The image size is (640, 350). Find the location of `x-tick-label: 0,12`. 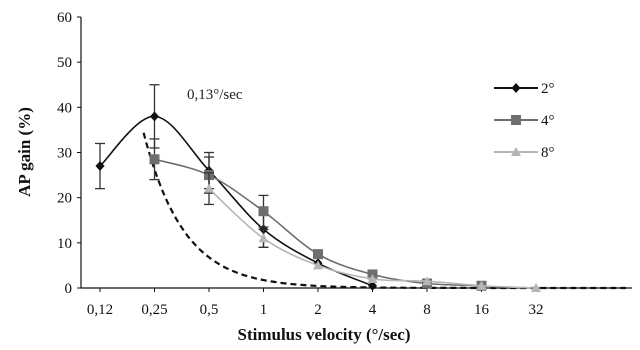

x-tick-label: 0,12 is located at coordinates (100, 310).